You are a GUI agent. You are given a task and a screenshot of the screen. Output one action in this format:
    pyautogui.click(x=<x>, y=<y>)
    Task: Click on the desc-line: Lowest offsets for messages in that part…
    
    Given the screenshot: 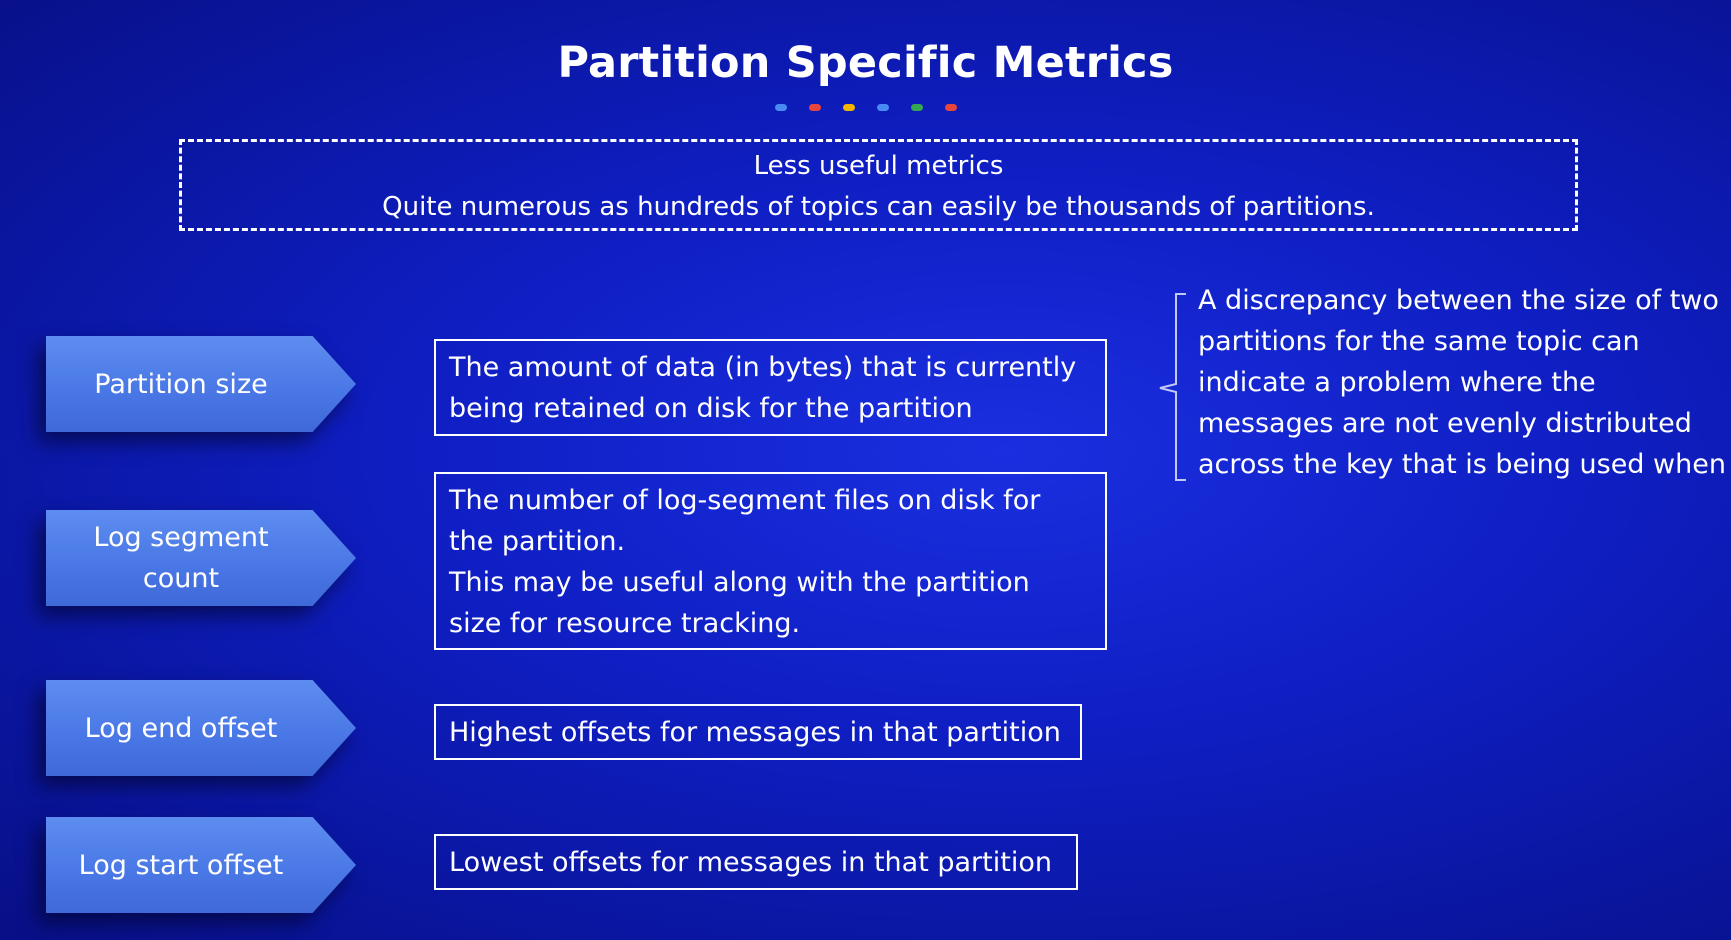 What is the action you would take?
    pyautogui.click(x=750, y=862)
    